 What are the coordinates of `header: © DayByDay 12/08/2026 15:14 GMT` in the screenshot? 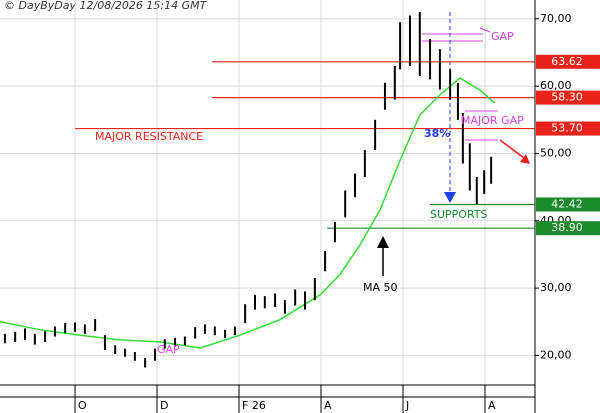 It's located at (106, 6).